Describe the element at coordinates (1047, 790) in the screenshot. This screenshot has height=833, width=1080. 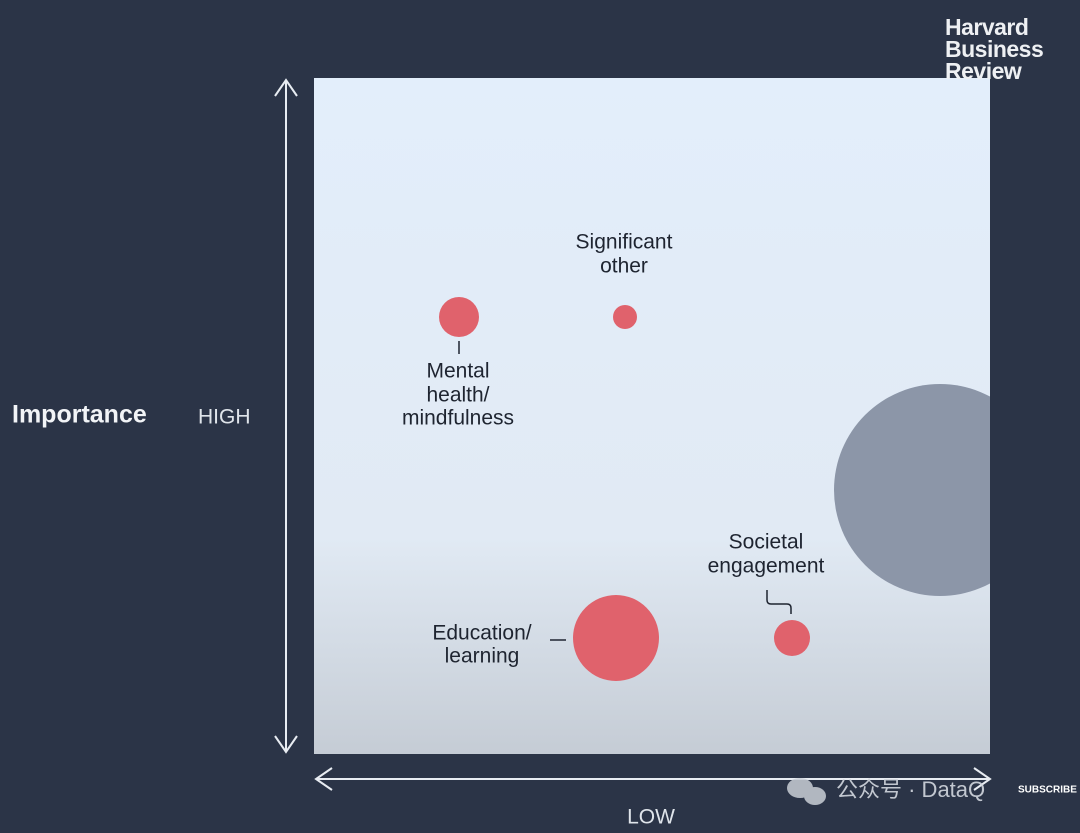
I see `subscribe-button: SUBSCRIBE` at that location.